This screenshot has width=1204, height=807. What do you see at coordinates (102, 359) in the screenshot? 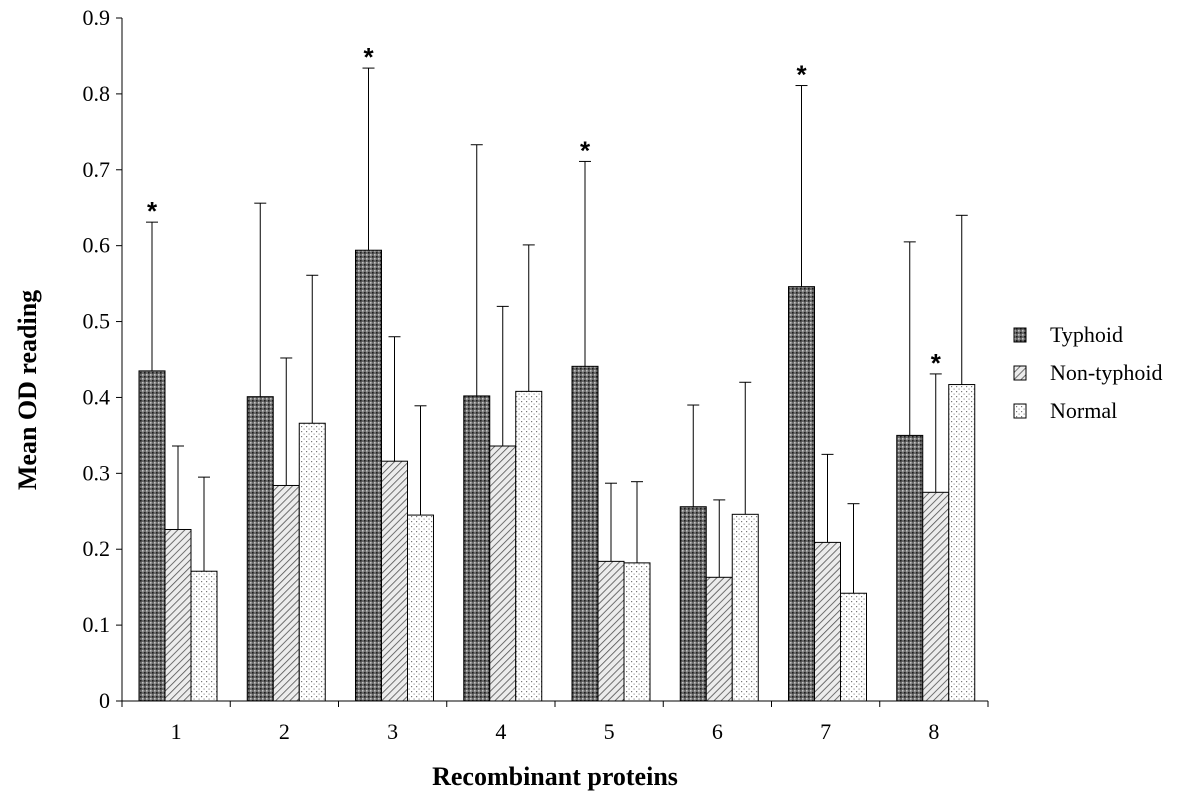
I see `y-axis-ticks: 0 0.1 0.2 0.3 0.4 0.5 0.6 0.7 0.8 0.9` at bounding box center [102, 359].